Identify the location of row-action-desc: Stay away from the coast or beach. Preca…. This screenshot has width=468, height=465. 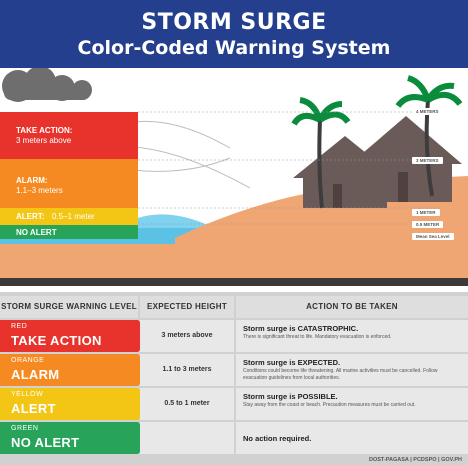
(329, 405).